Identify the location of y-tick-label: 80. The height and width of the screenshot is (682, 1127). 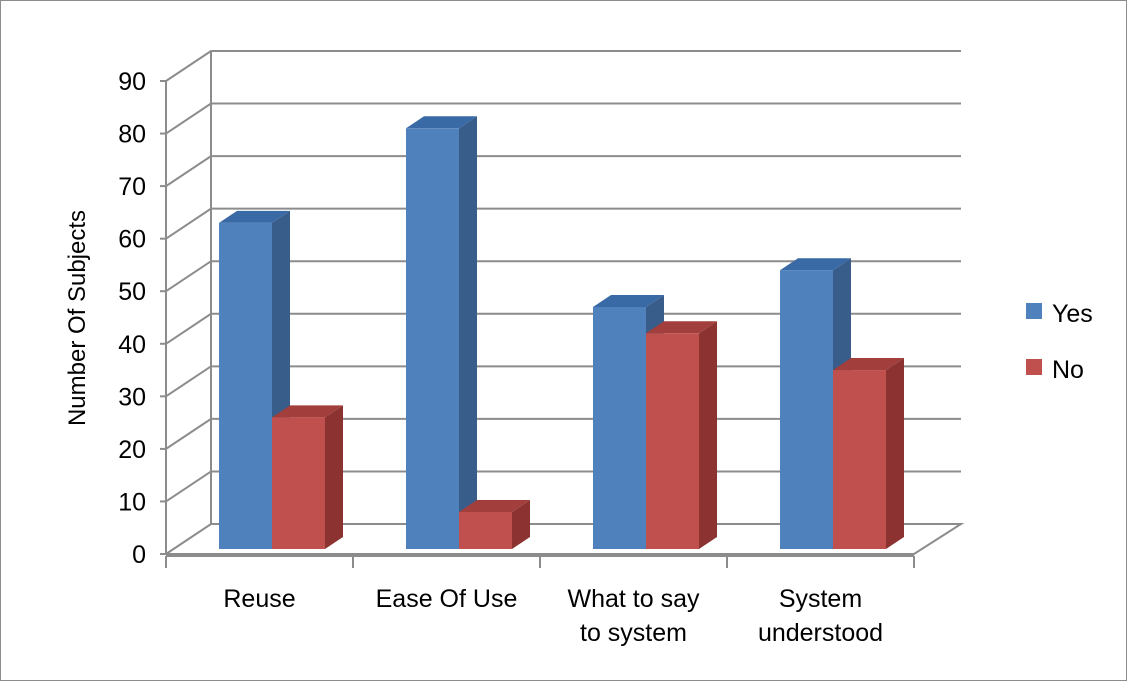
(132, 135).